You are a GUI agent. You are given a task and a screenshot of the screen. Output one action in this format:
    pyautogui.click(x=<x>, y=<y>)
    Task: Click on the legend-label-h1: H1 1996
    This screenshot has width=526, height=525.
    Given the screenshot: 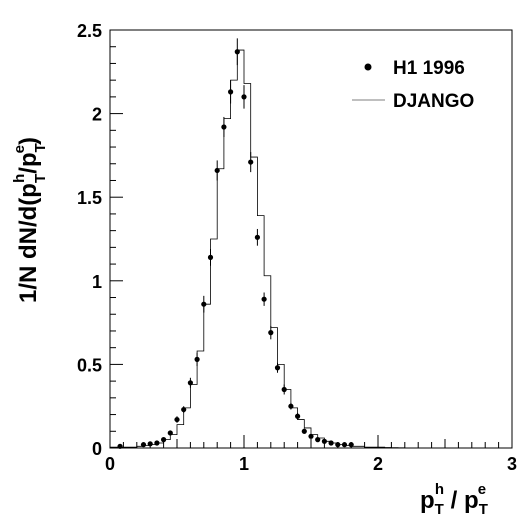 What is the action you would take?
    pyautogui.click(x=429, y=68)
    